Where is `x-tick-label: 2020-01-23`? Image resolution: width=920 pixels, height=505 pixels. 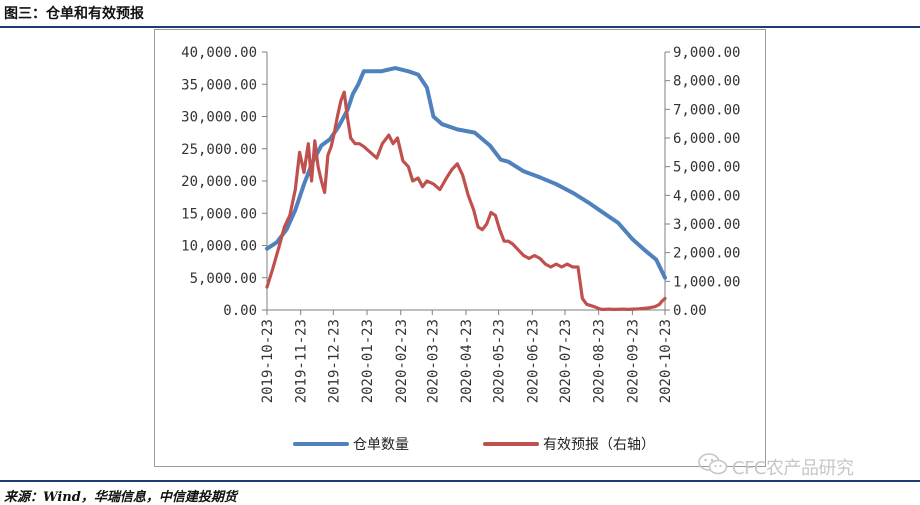 x-tick-label: 2020-01-23 is located at coordinates (368, 361).